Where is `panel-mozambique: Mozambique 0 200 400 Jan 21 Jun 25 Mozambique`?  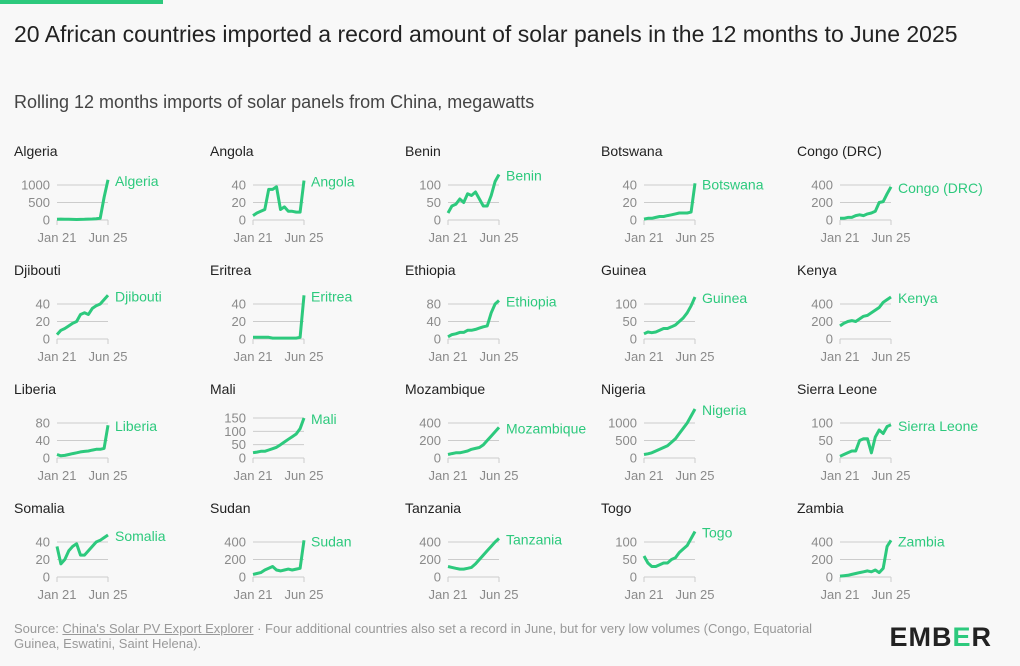
panel-mozambique: Mozambique 0 200 400 Jan 21 Jun 25 Mozambique is located at coordinates (495, 432).